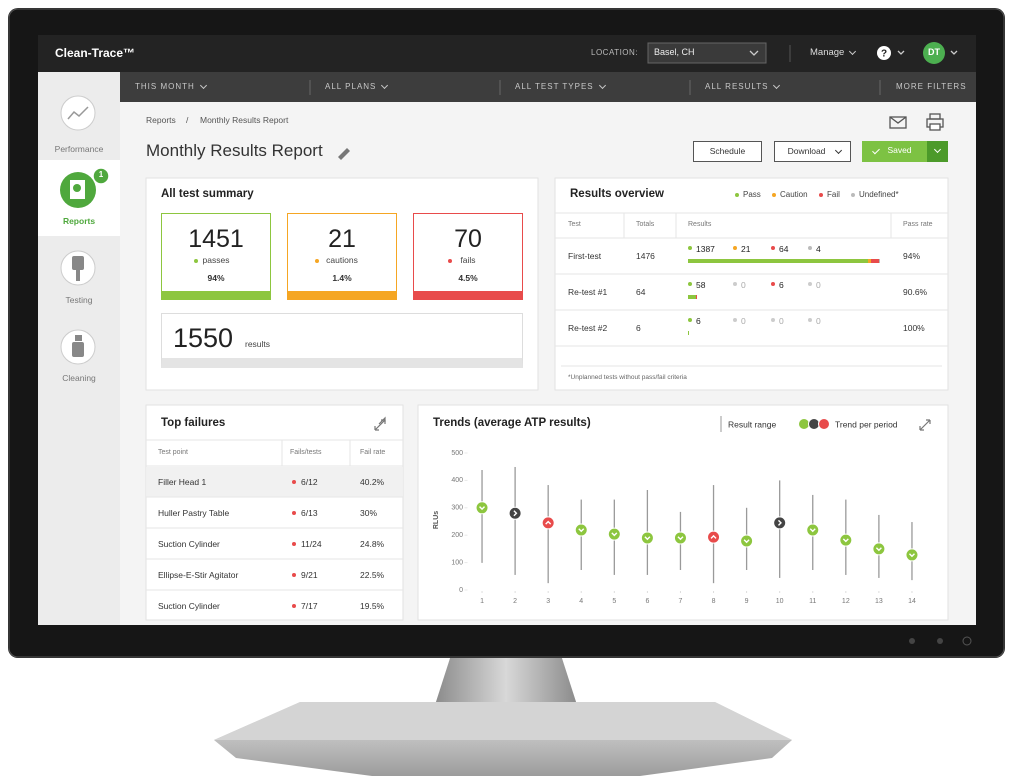 The width and height of the screenshot is (1013, 780). I want to click on filter: ALL TEST TYPES, so click(554, 86).